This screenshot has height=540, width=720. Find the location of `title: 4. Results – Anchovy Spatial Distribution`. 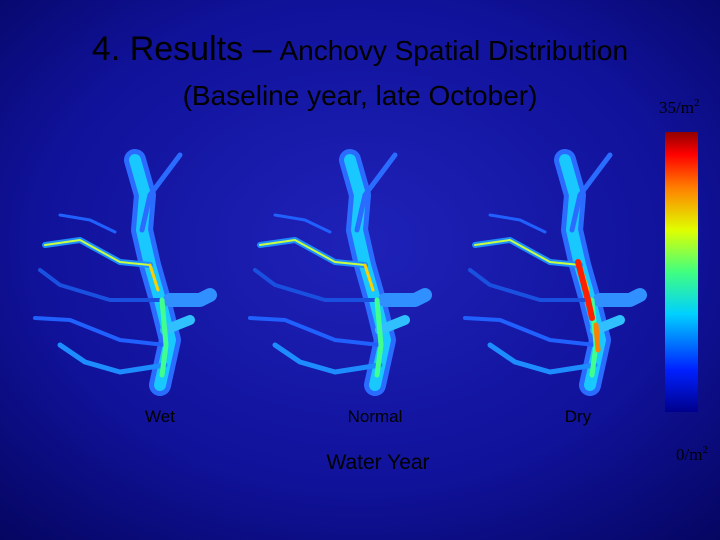

title: 4. Results – Anchovy Spatial Distribution is located at coordinates (360, 49).